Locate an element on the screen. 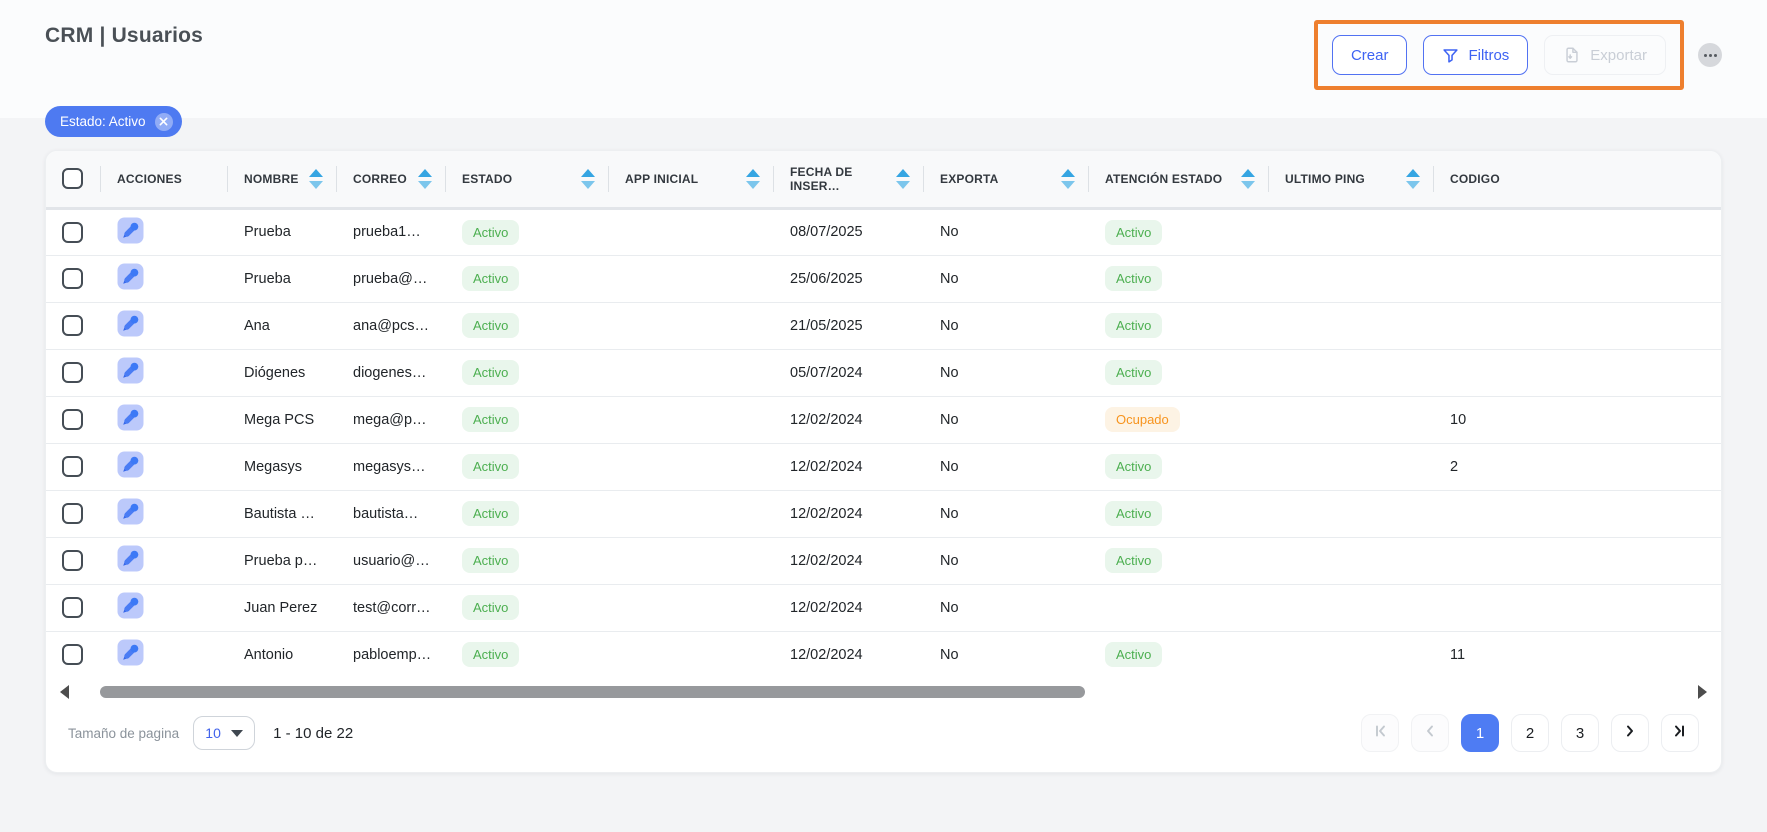 The image size is (1767, 832). sort-icons-nombre is located at coordinates (318, 178).